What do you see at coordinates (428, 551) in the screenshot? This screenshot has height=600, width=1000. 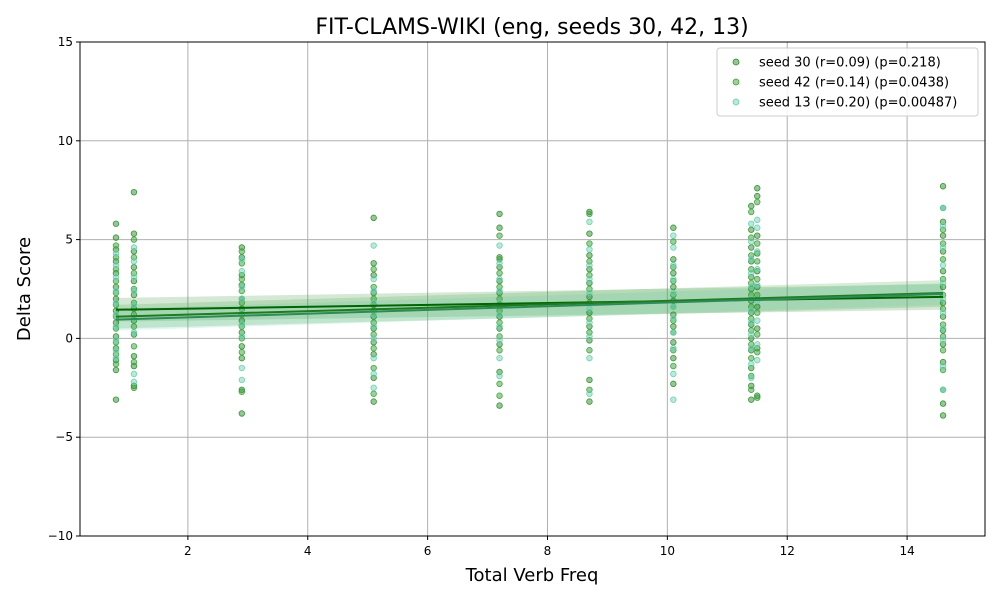 I see `x-tick-label: 6` at bounding box center [428, 551].